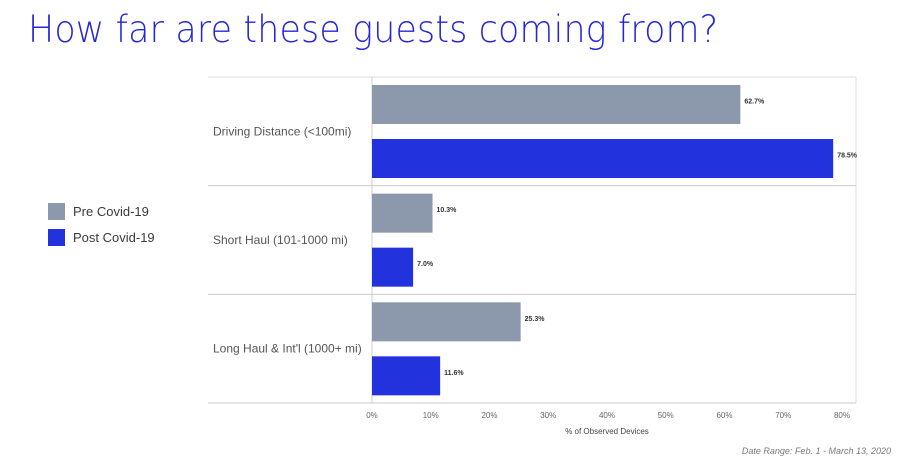 Image resolution: width=921 pixels, height=463 pixels. I want to click on x-tick-label: 10%, so click(431, 415).